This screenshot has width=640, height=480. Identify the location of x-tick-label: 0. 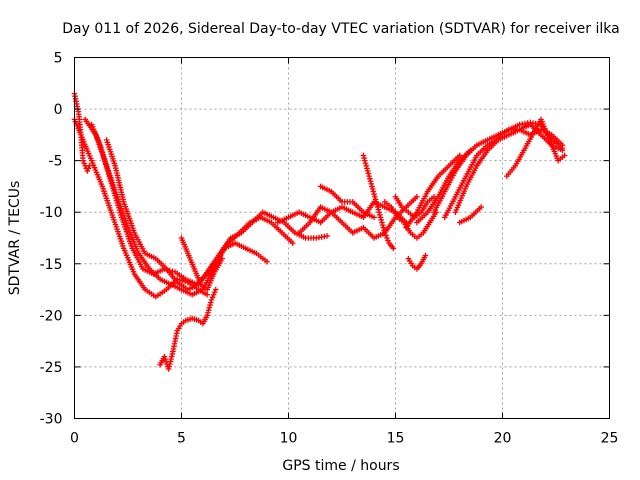
(74, 439).